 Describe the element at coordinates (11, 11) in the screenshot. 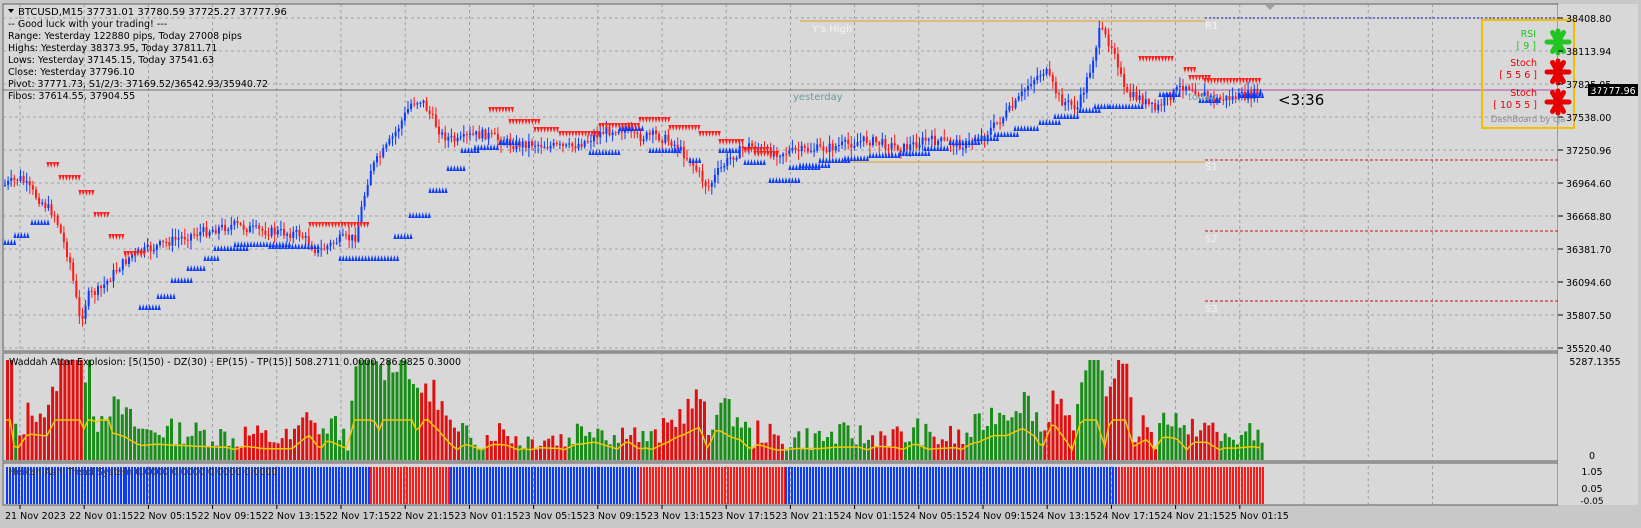

I see `chart-menu-triangle-icon` at that location.